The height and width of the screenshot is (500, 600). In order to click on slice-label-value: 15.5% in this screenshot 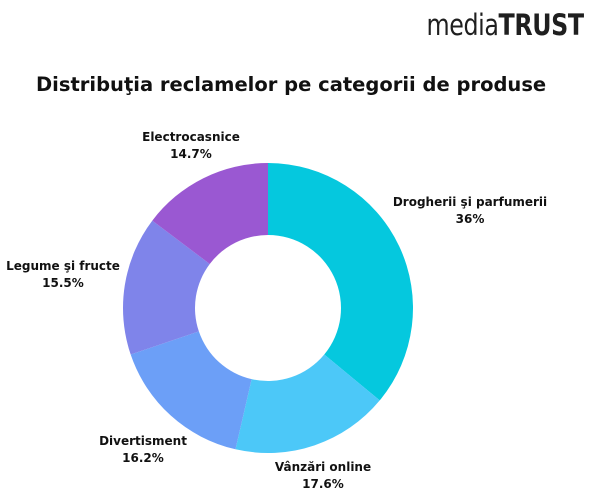, I will do `click(63, 283)`.